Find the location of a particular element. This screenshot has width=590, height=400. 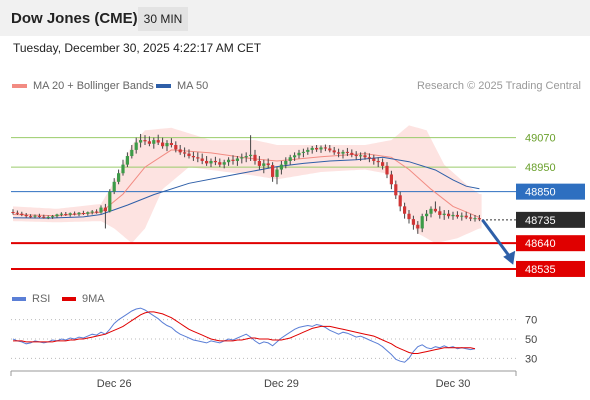

ma50-line is located at coordinates (246, 187).